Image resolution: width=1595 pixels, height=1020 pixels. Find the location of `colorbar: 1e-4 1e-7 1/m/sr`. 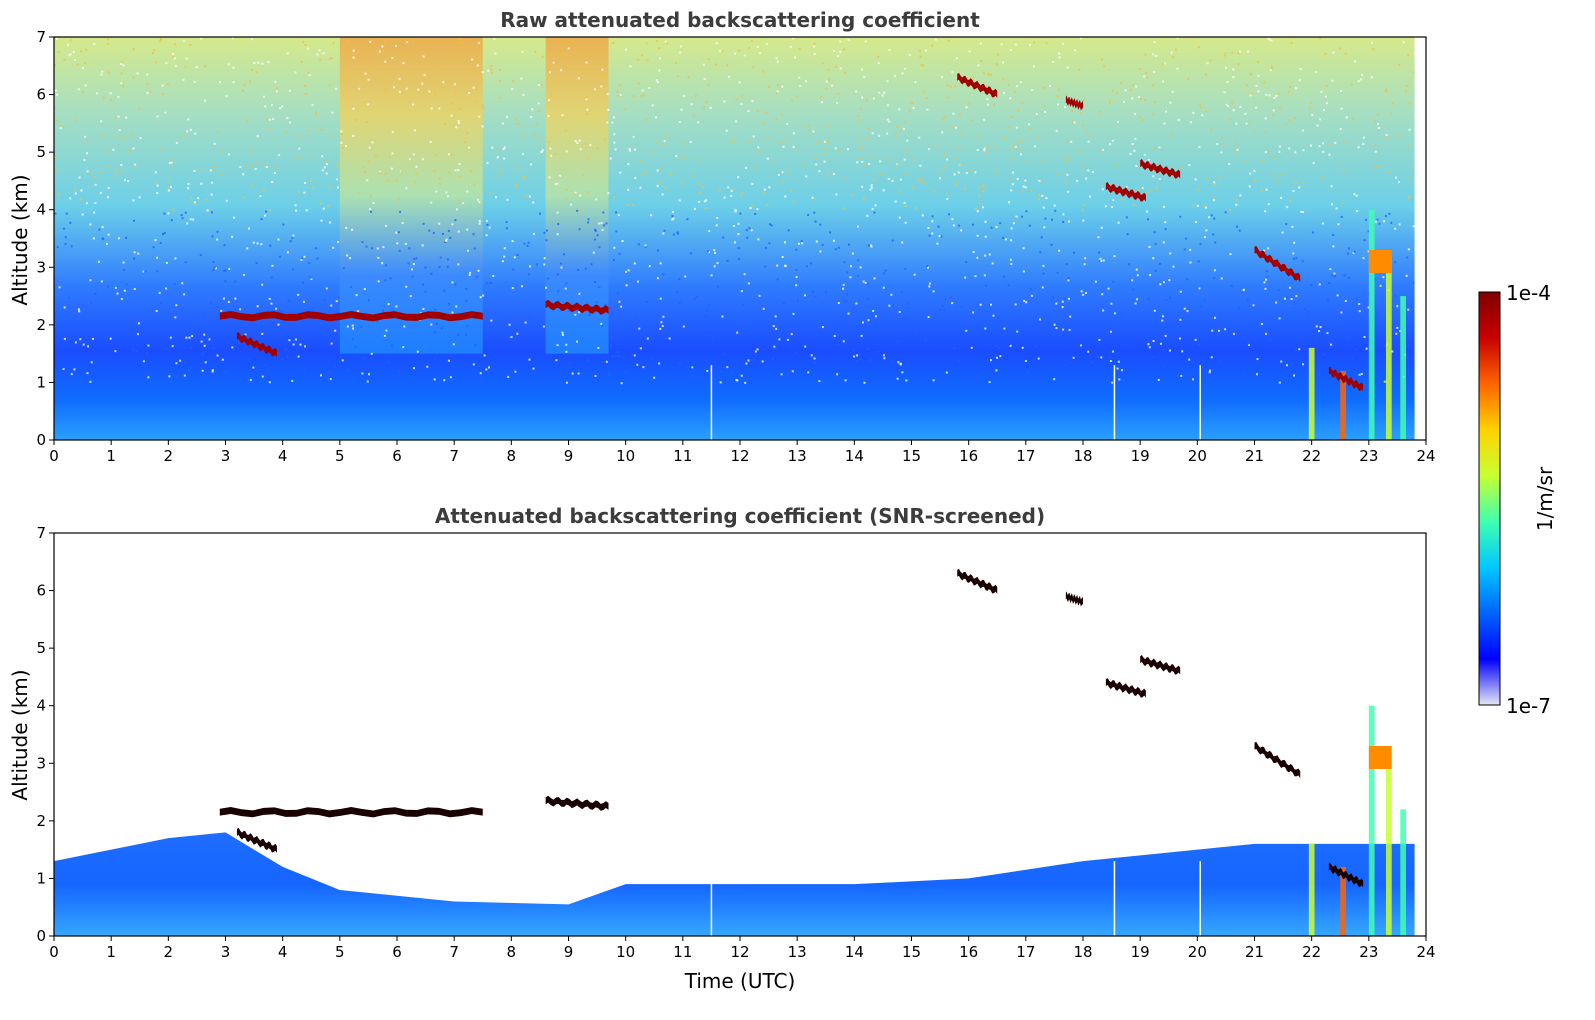

colorbar: 1e-4 1e-7 1/m/sr is located at coordinates (1517, 499).